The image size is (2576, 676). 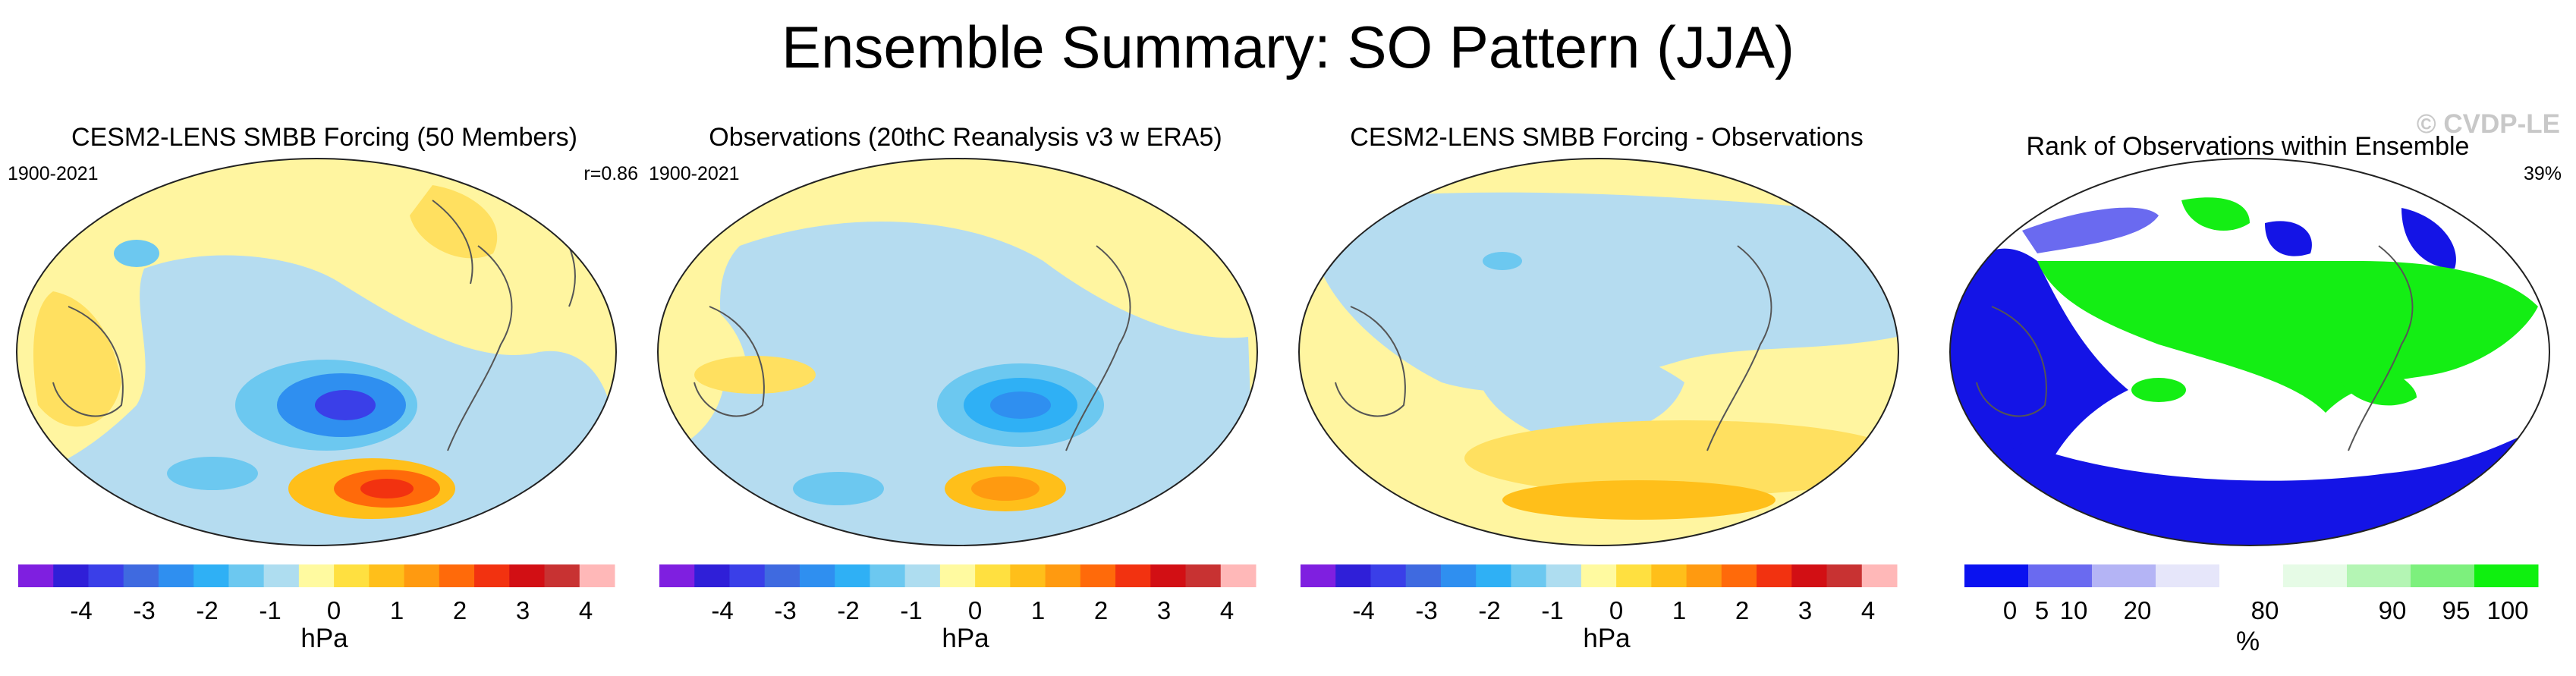 I want to click on colorbar-tick: 20, so click(x=2137, y=610).